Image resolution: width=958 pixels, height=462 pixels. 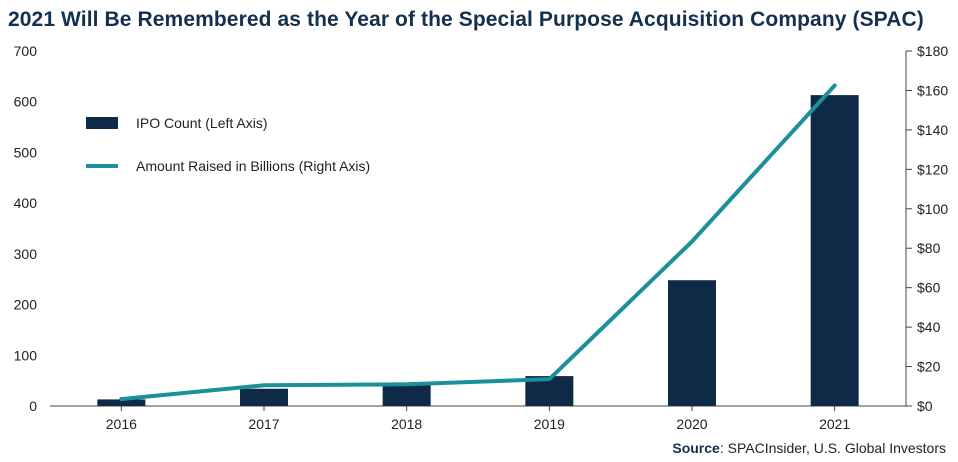 I want to click on left-tick-label: 500, so click(x=26, y=152).